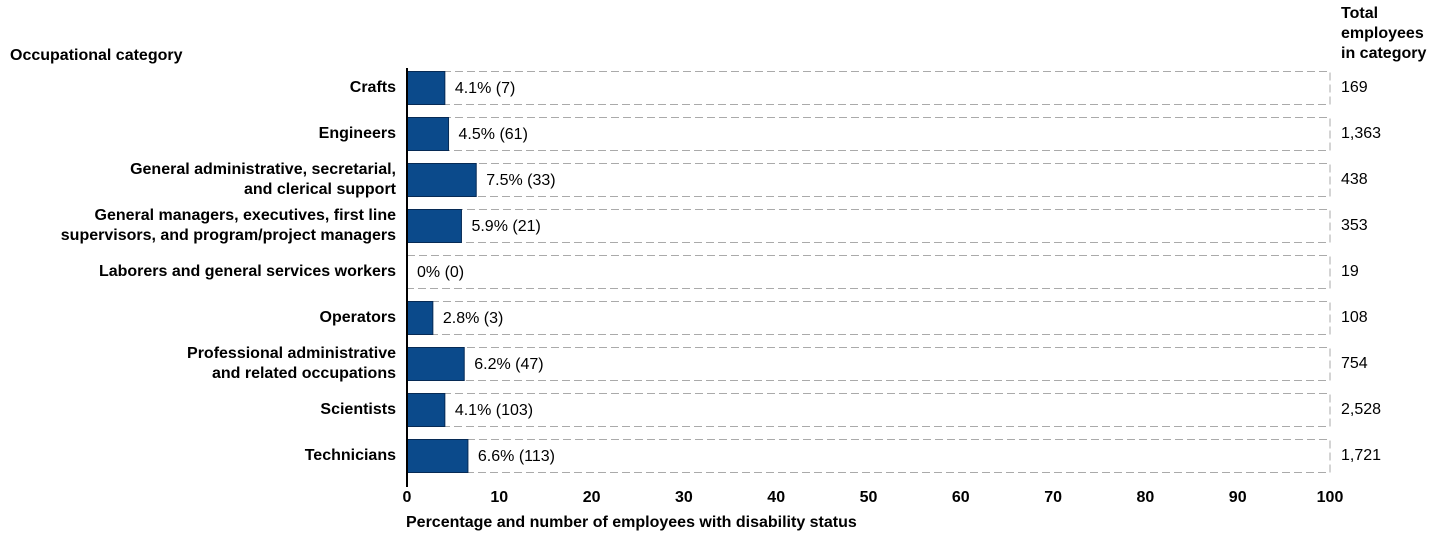  Describe the element at coordinates (372, 87) in the screenshot. I see `y-tick-label: Crafts` at that location.